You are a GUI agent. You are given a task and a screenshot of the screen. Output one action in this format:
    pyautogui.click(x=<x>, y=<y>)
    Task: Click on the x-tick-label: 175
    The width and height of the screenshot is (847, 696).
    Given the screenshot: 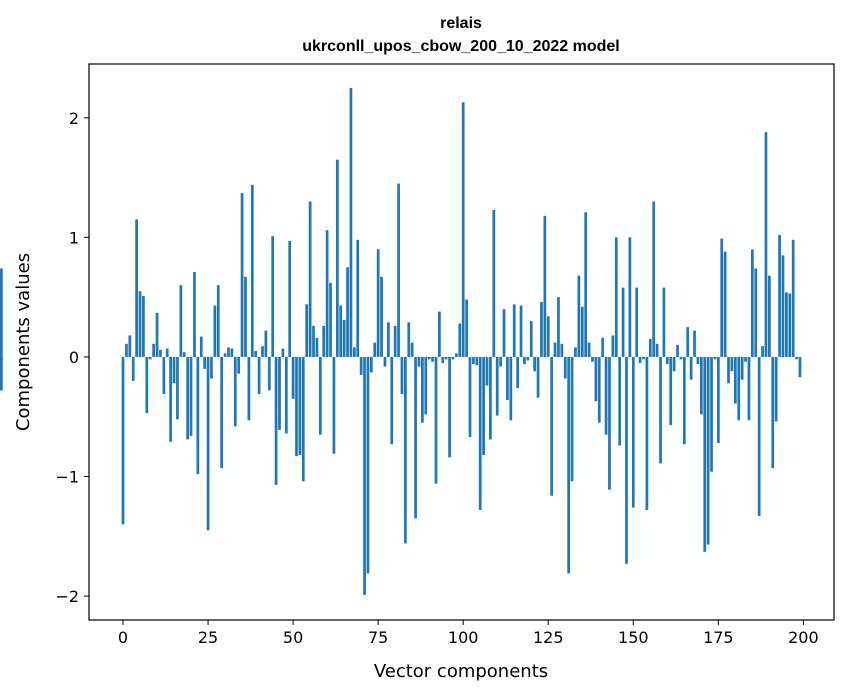 What is the action you would take?
    pyautogui.click(x=718, y=637)
    